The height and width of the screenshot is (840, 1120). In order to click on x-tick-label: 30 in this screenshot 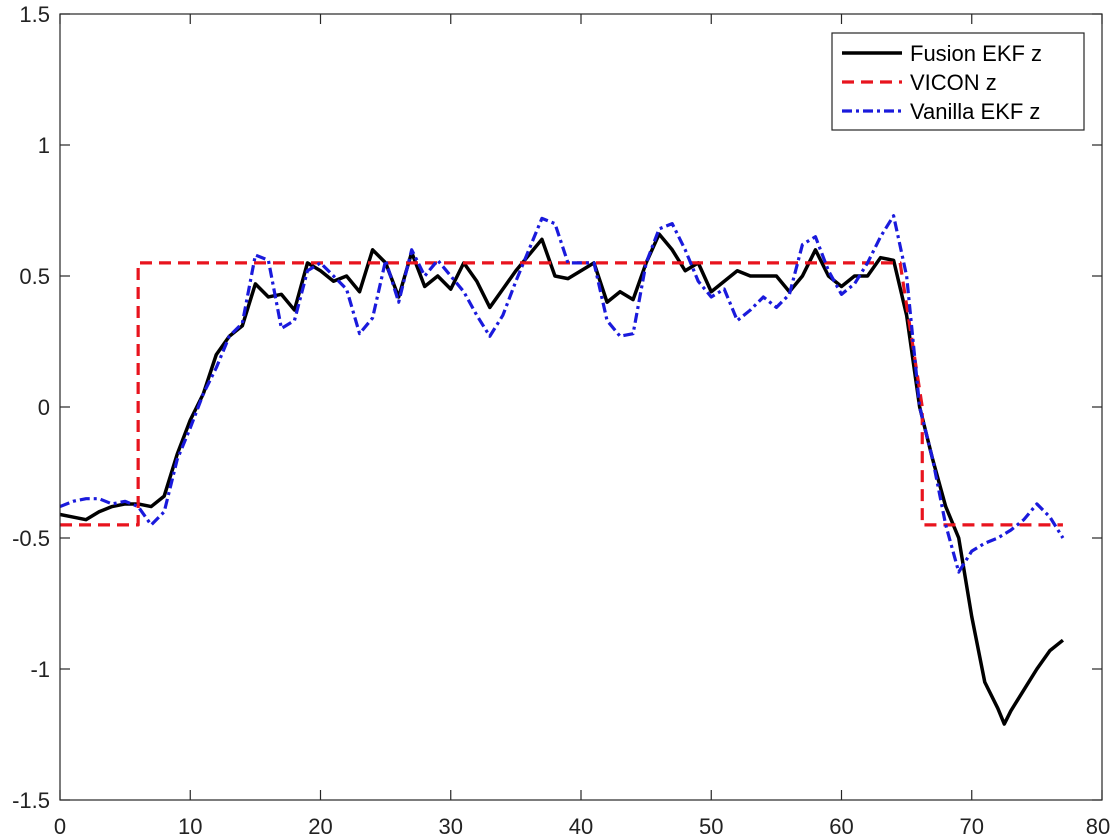, I will do `click(451, 826)`.